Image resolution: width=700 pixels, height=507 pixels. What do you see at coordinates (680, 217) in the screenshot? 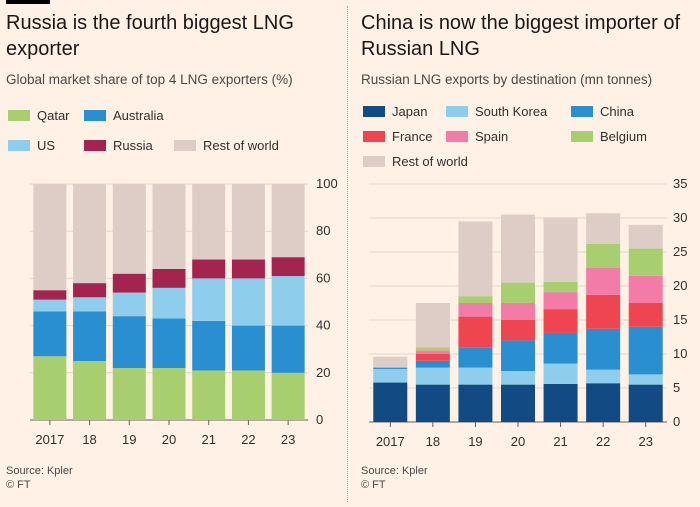
I see `y-tick-label: 30` at bounding box center [680, 217].